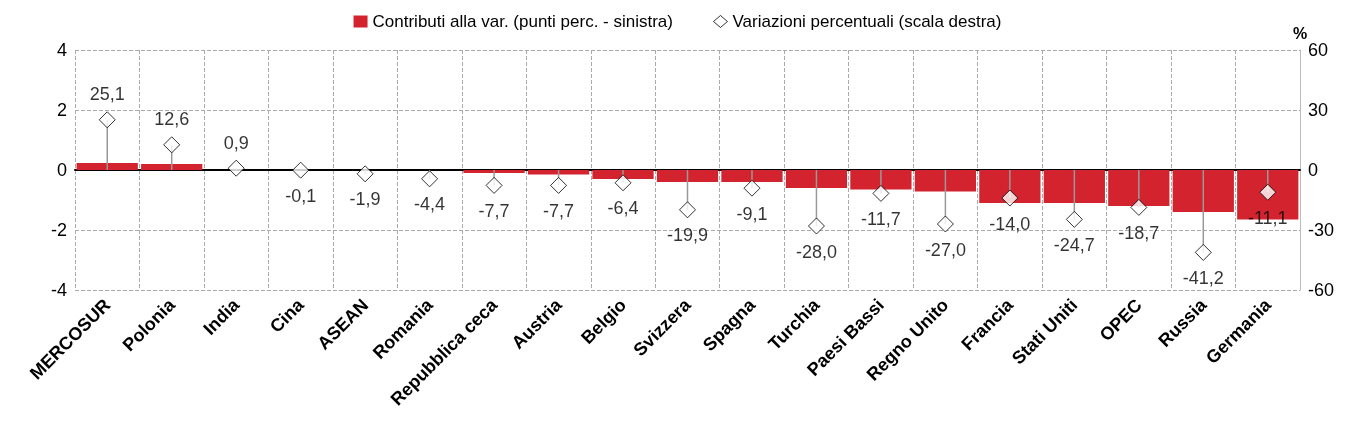 This screenshot has width=1355, height=435. Describe the element at coordinates (61, 110) in the screenshot. I see `y-tick-label: 2` at that location.